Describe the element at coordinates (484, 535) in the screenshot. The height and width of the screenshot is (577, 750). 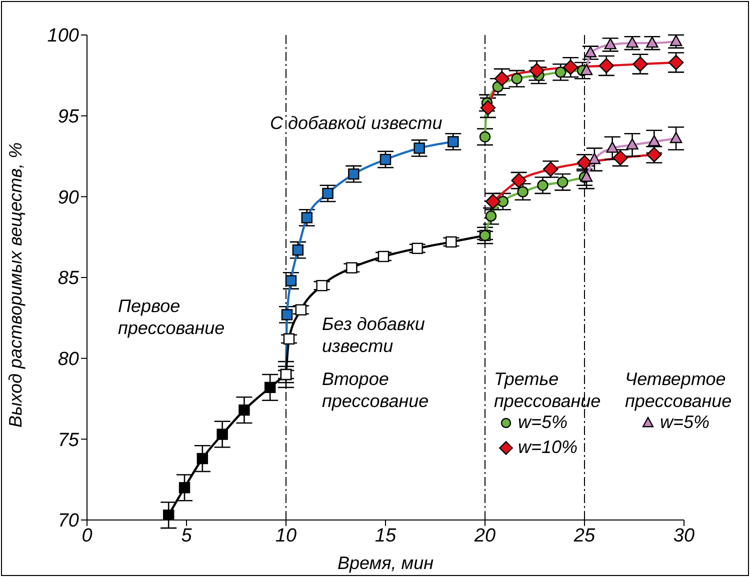
I see `x-tick-label: 20` at that location.